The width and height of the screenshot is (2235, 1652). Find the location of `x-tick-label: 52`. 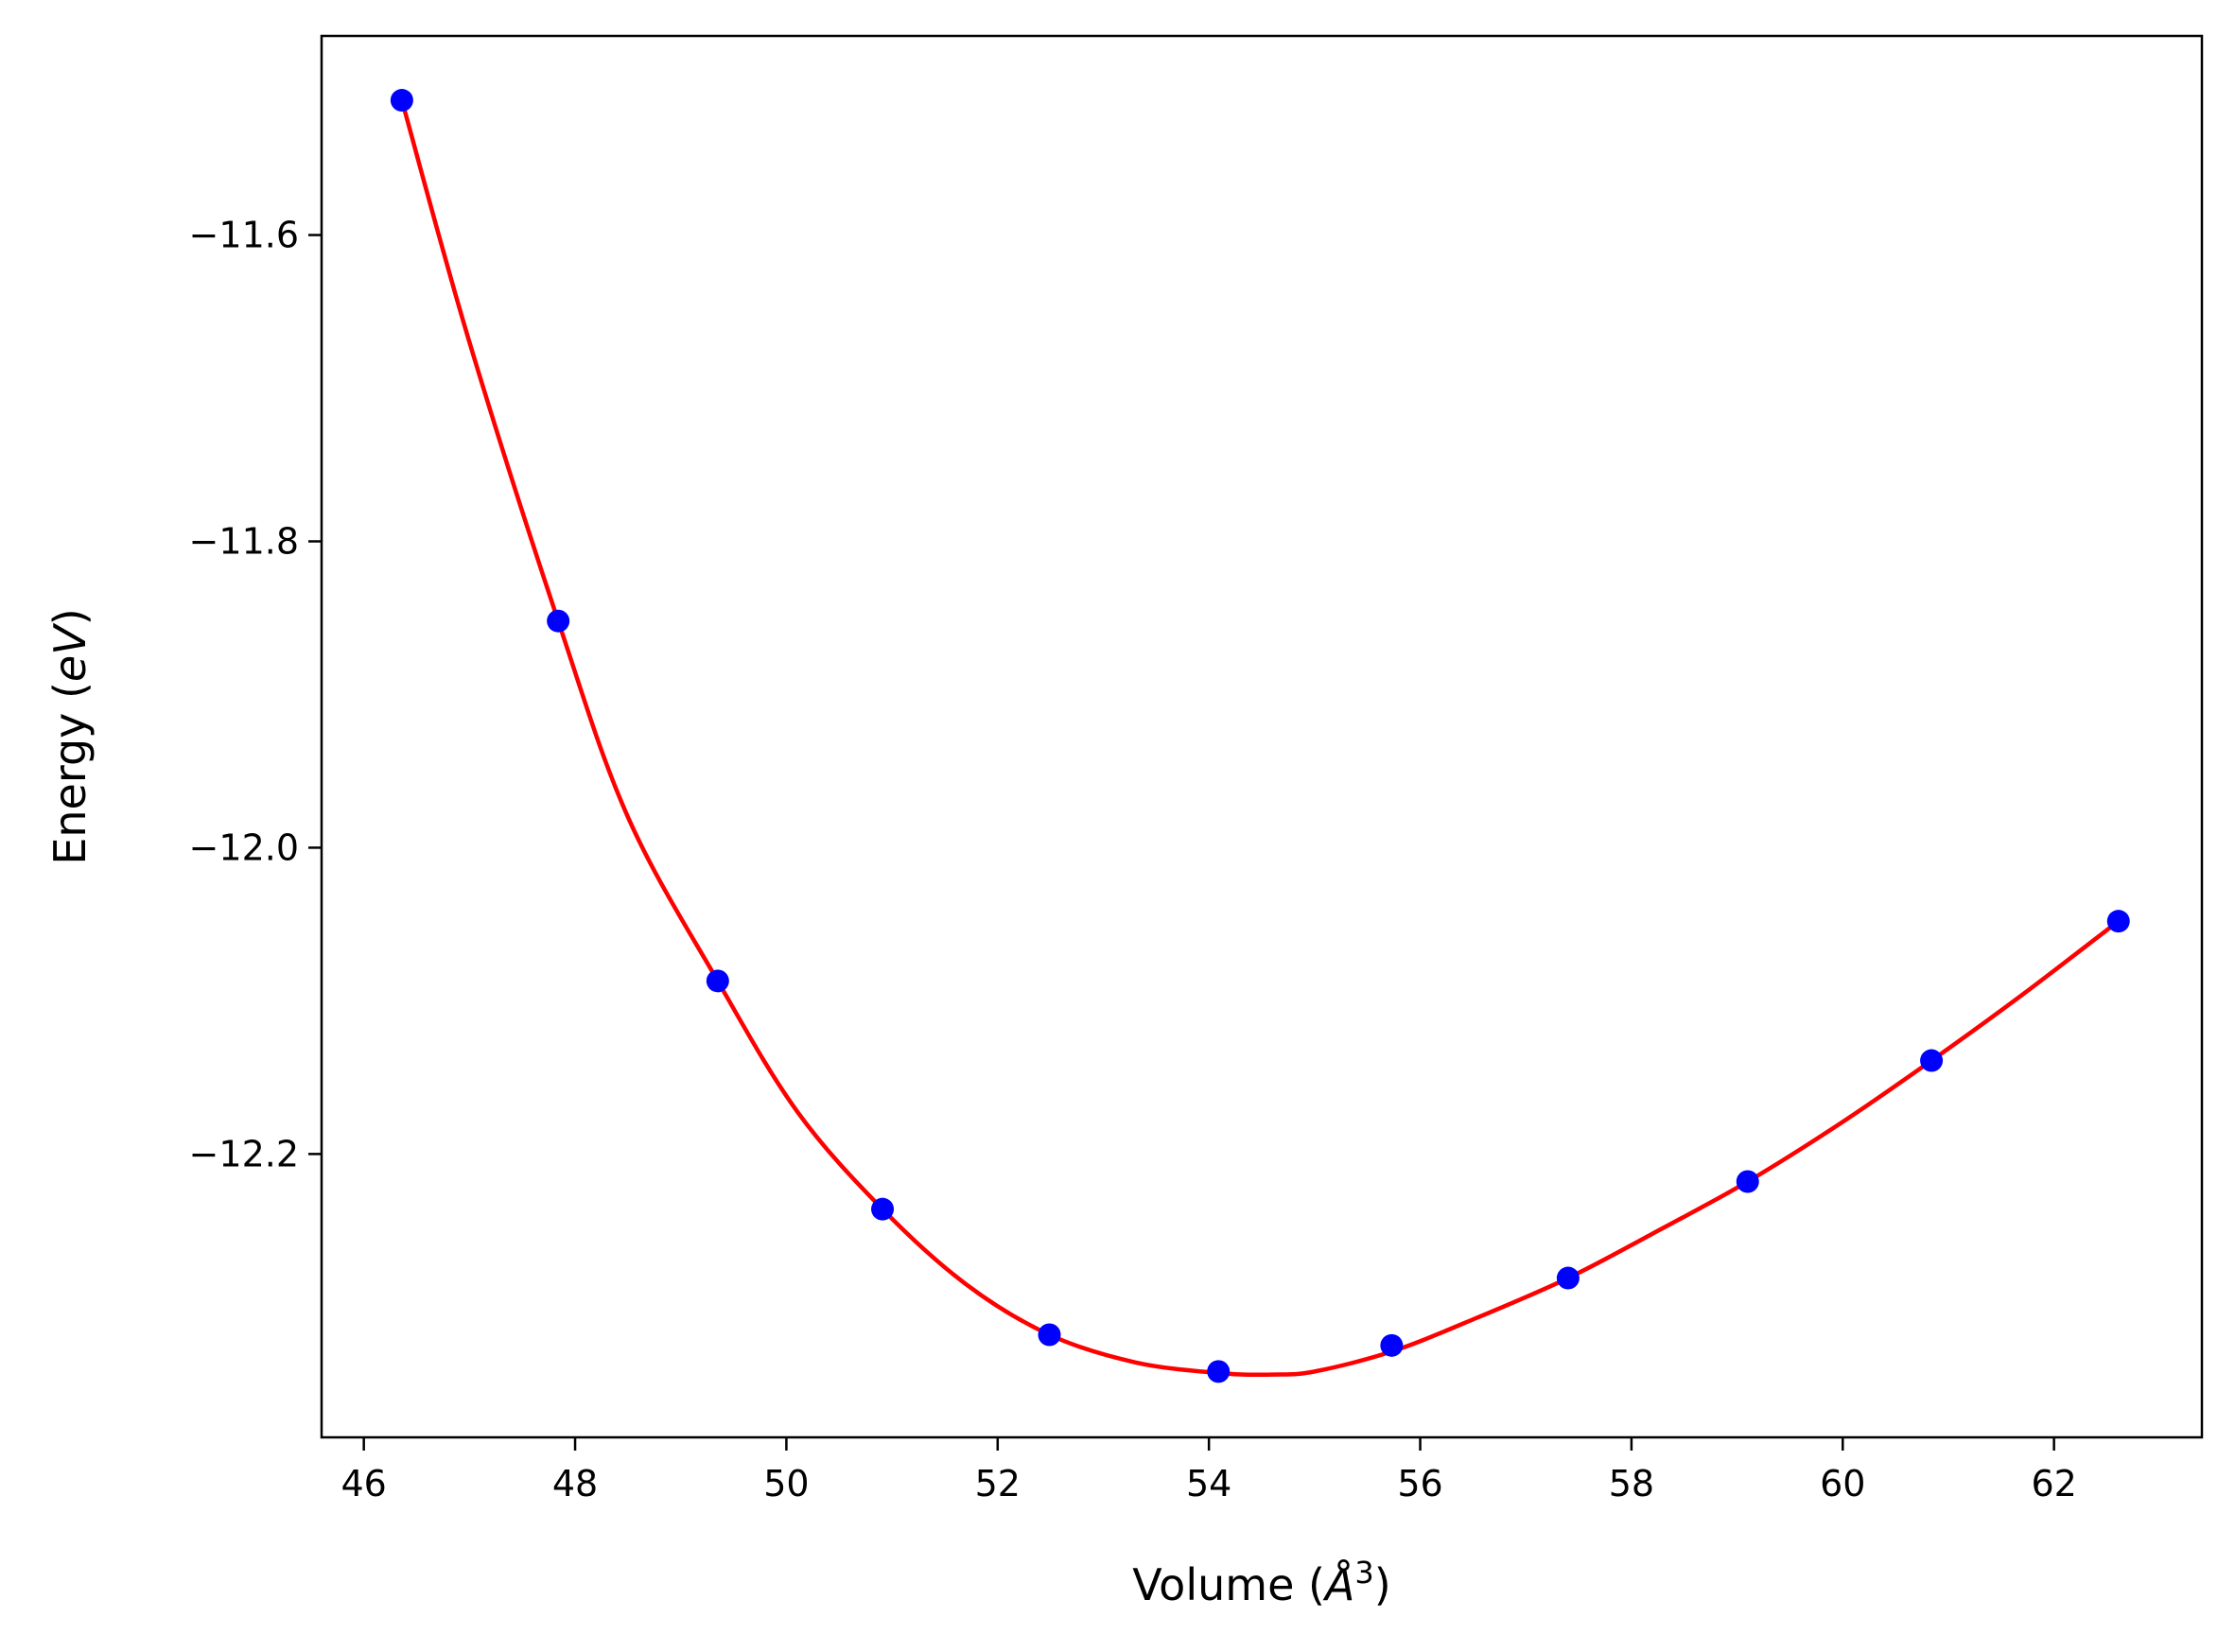

x-tick-label: 52 is located at coordinates (998, 1484).